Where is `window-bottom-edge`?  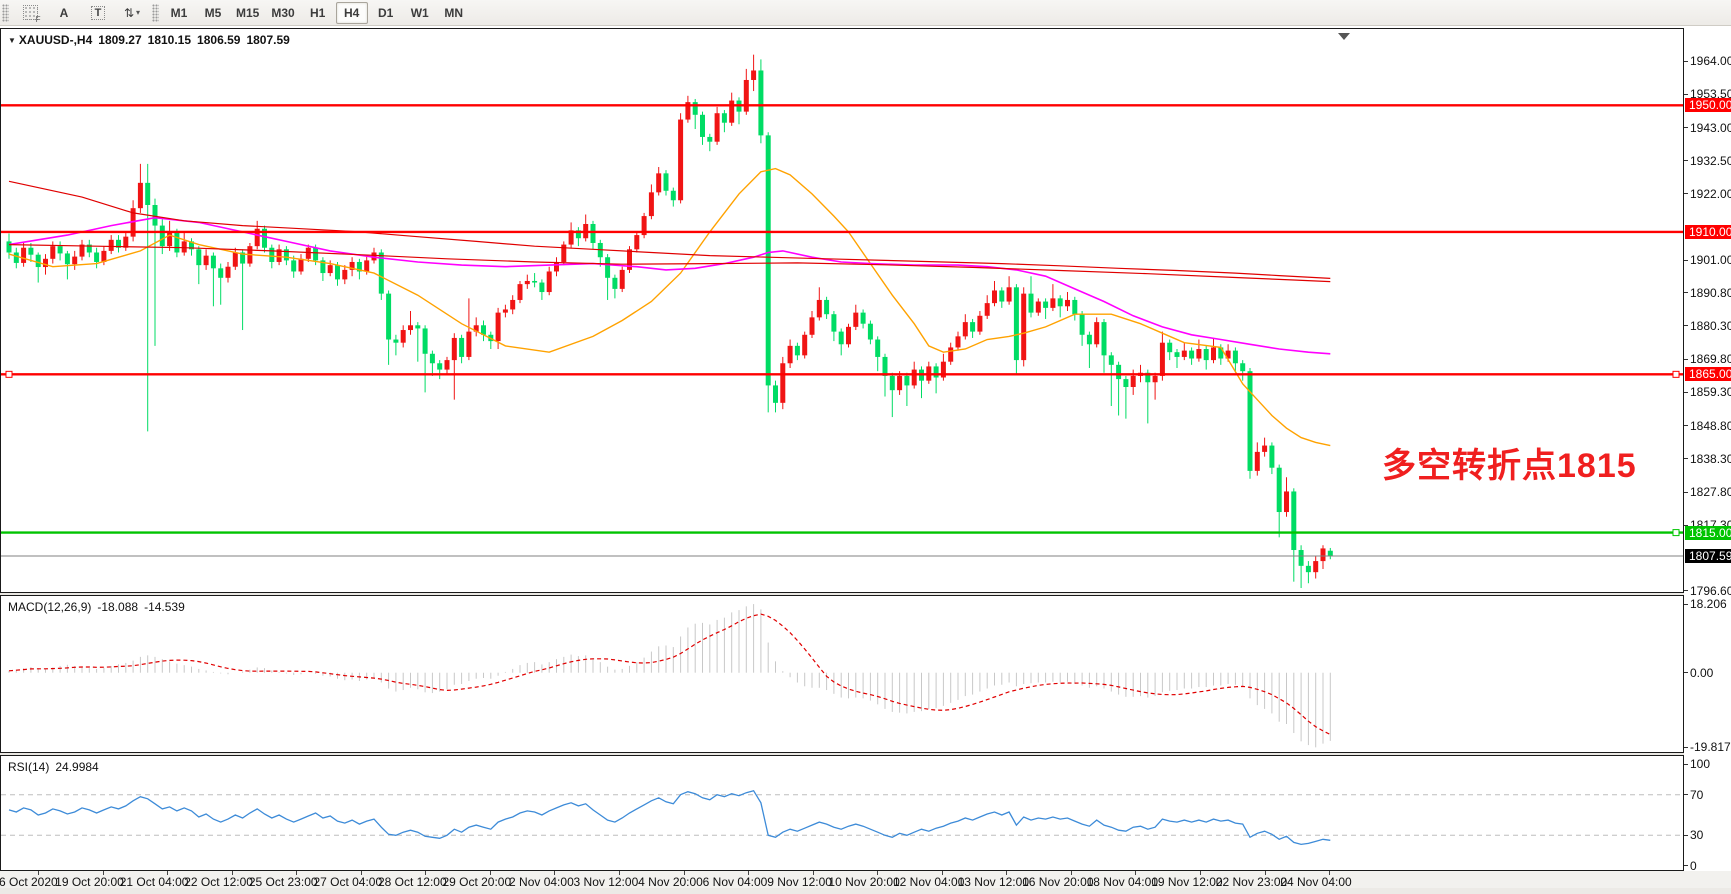 window-bottom-edge is located at coordinates (865, 891).